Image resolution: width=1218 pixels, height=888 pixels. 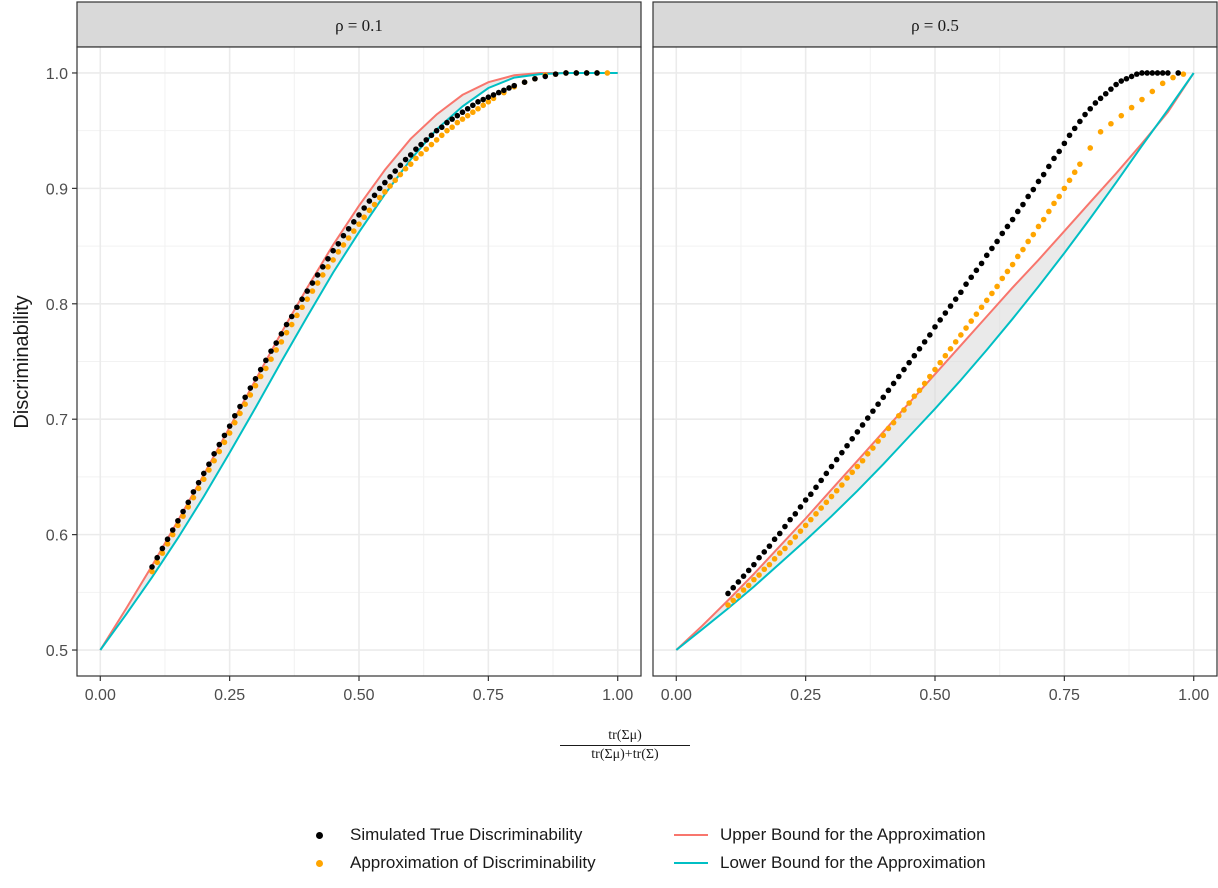 I want to click on x-axis-title-denominator: tr(Σμ)+tr(Σ), so click(x=625, y=754).